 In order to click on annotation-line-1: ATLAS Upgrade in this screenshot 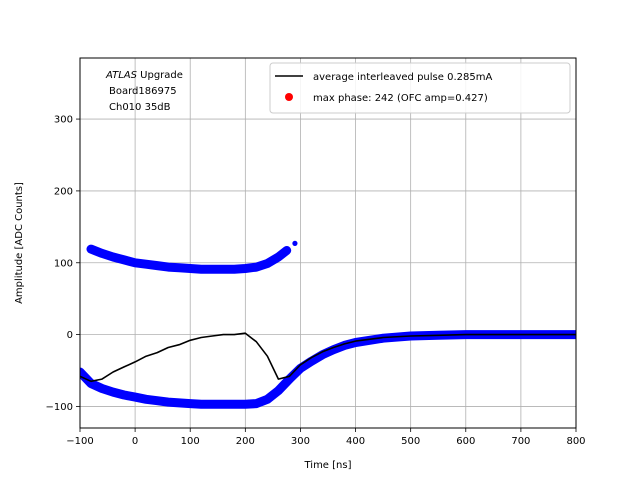, I will do `click(144, 75)`.